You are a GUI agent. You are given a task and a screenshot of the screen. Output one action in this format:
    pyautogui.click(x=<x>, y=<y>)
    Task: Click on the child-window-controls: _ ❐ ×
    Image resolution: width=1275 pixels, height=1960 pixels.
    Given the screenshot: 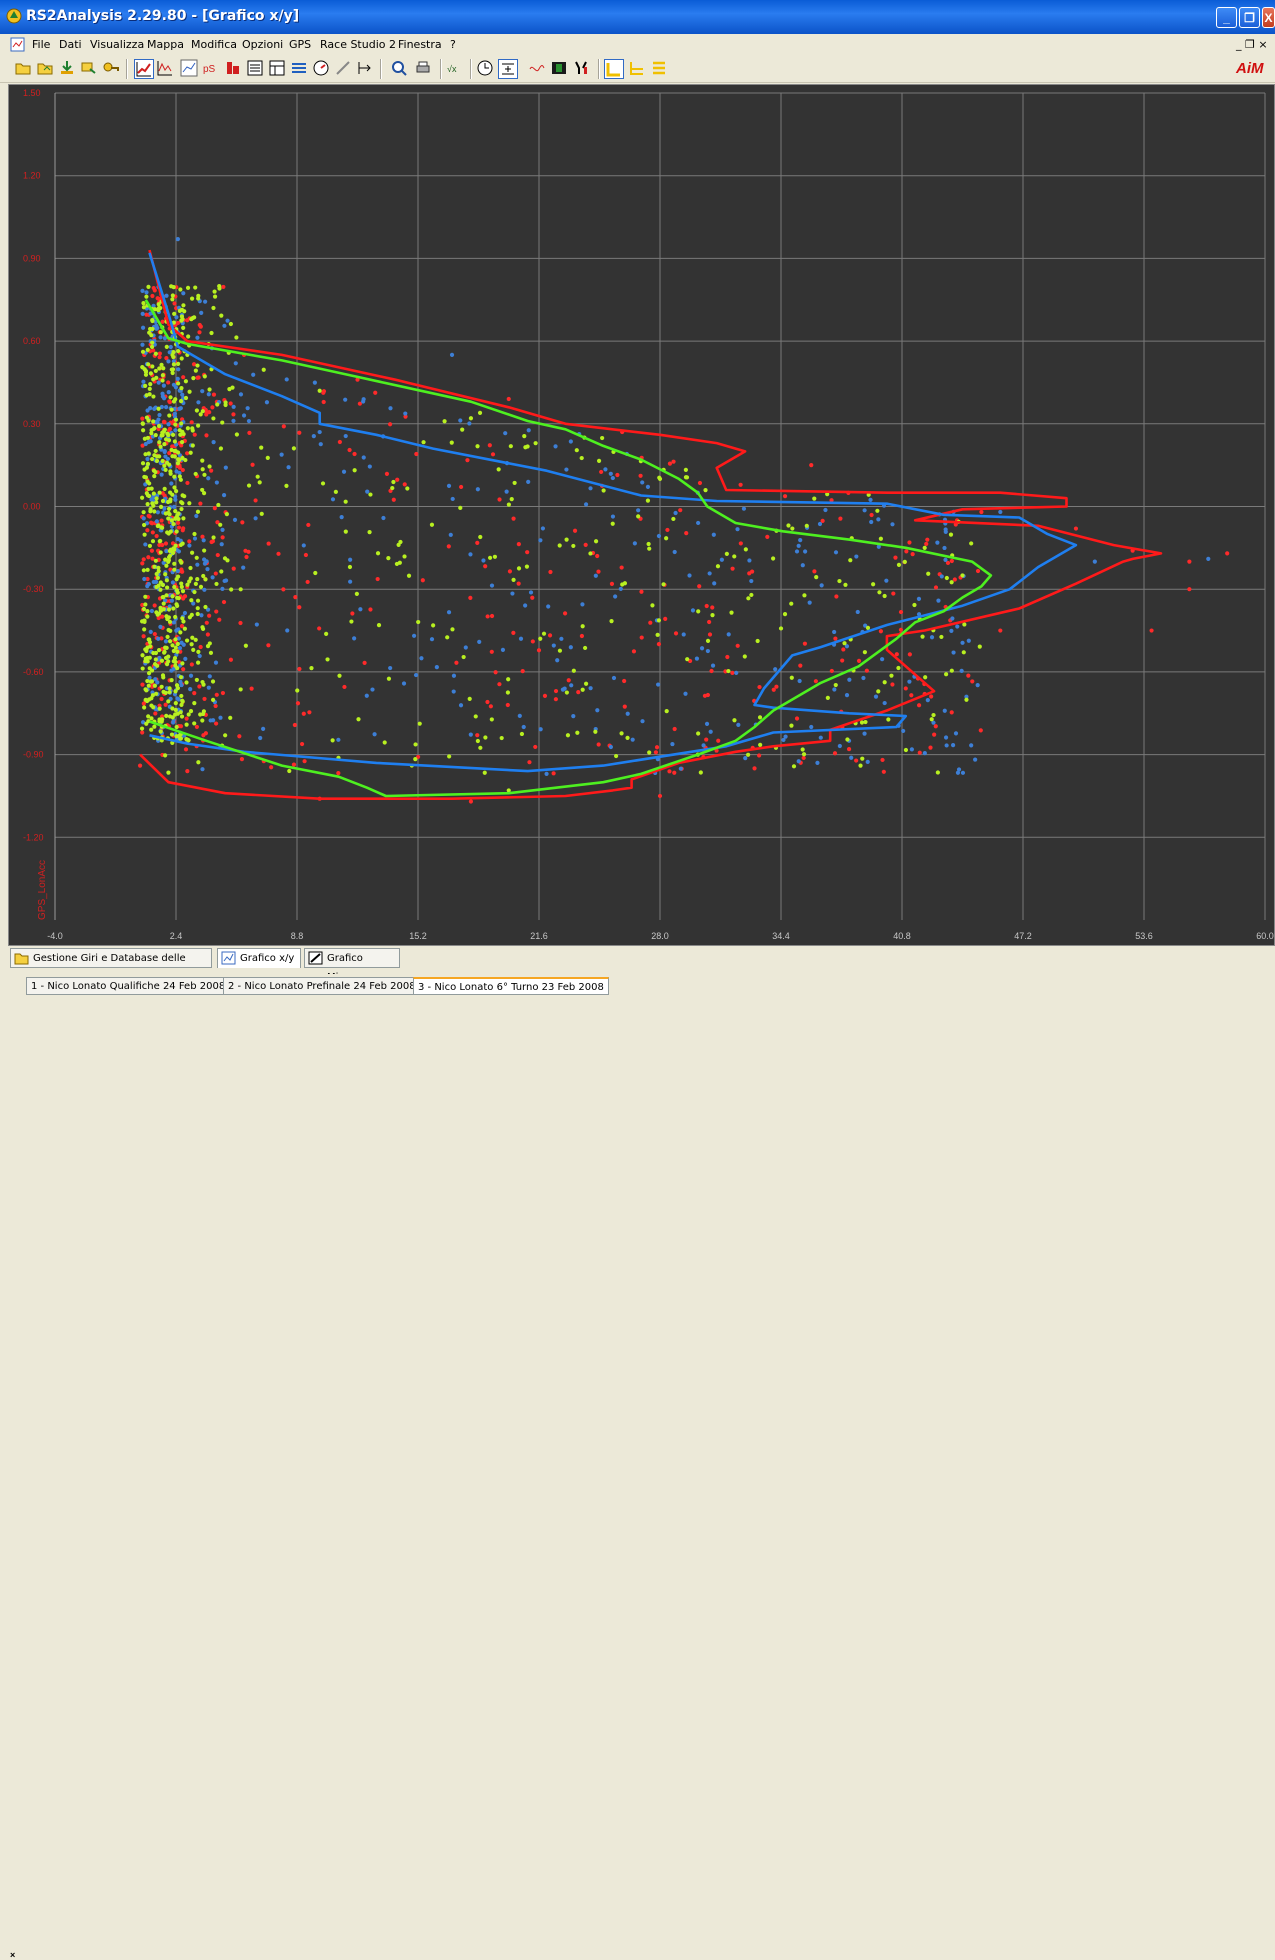 What is the action you would take?
    pyautogui.click(x=1252, y=44)
    